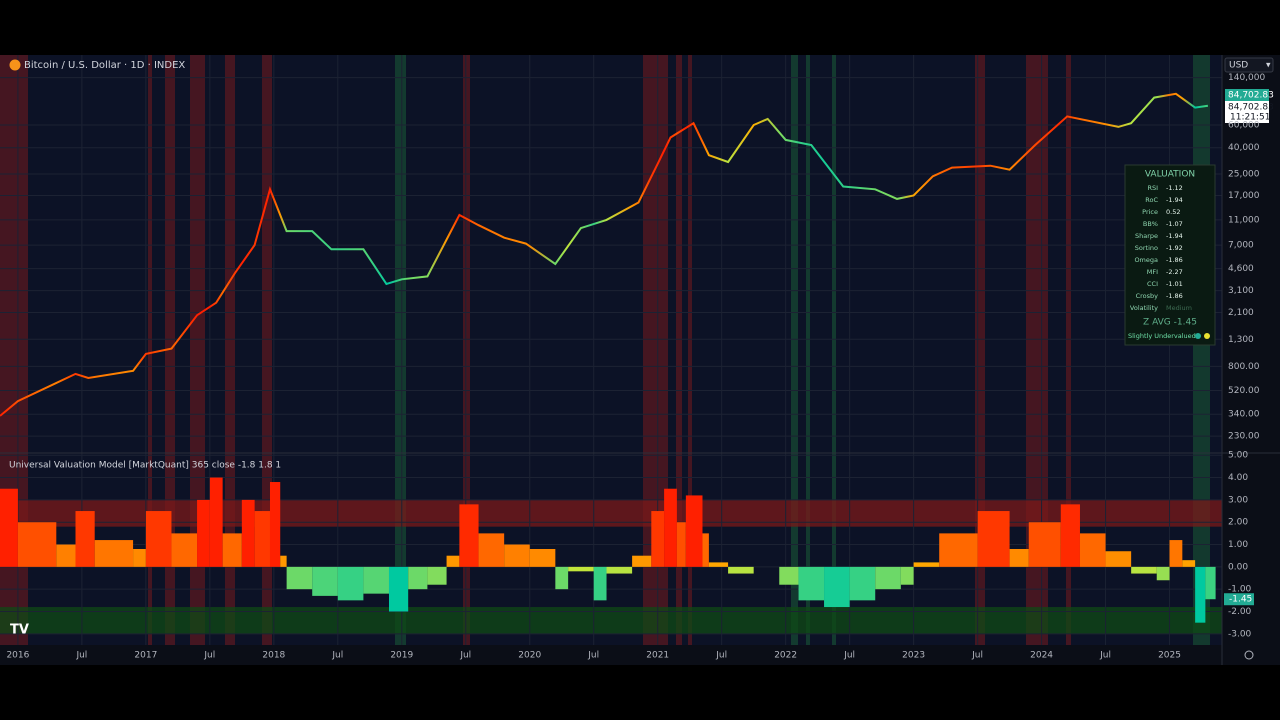 The height and width of the screenshot is (720, 1280). What do you see at coordinates (1179, 308) in the screenshot?
I see `metric-value: Medium` at bounding box center [1179, 308].